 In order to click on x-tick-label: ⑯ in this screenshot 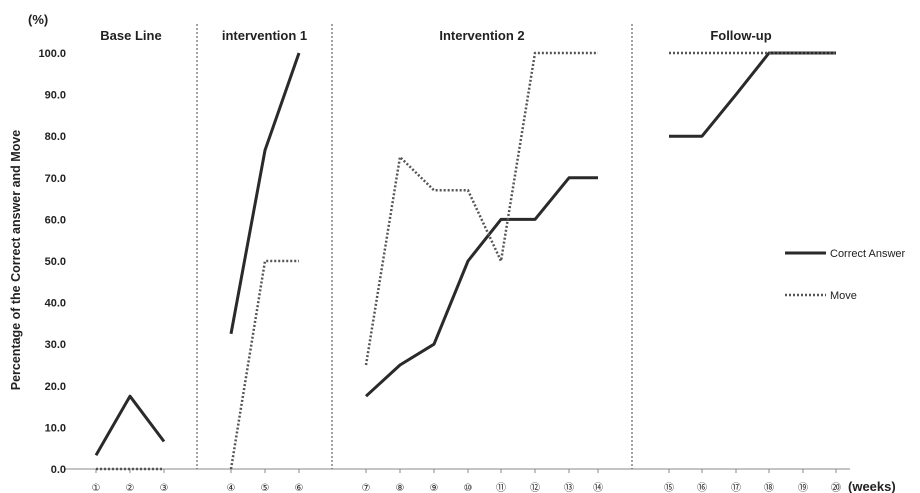, I will do `click(702, 487)`.